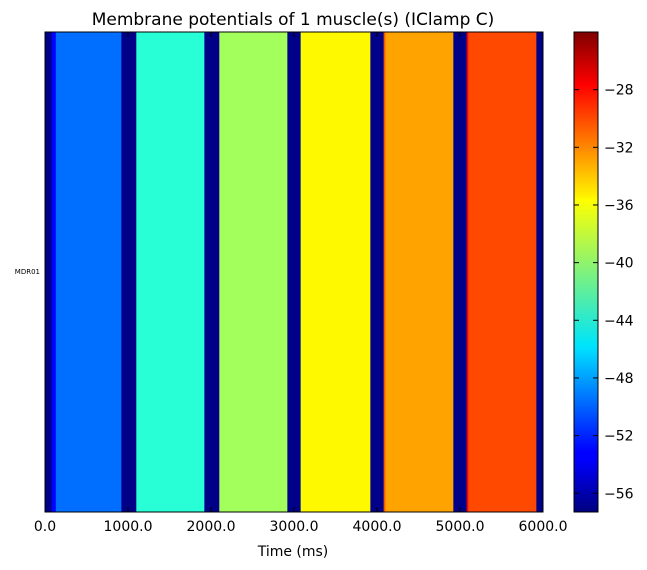  Describe the element at coordinates (619, 321) in the screenshot. I see `colorbar-tick-label: −44` at that location.